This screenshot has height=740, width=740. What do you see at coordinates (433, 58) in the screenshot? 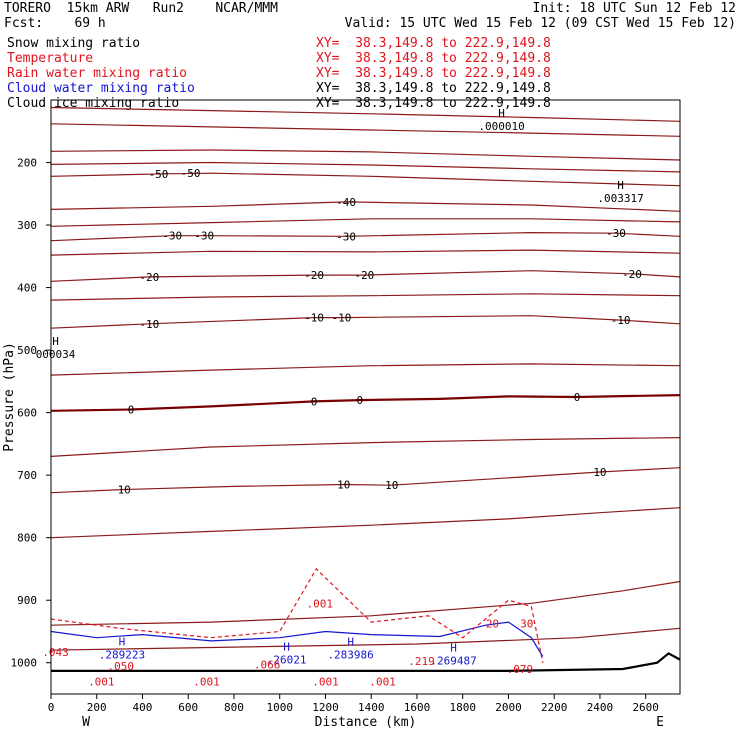
I see `legend-temperature-xy: XY= 38.3,149.8 to 222.9,149.8` at bounding box center [433, 58].